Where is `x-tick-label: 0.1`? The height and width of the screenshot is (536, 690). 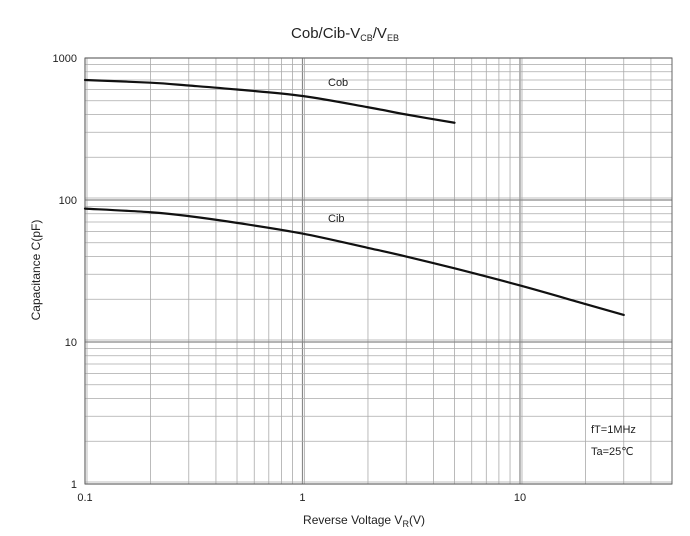 x-tick-label: 0.1 is located at coordinates (84, 498).